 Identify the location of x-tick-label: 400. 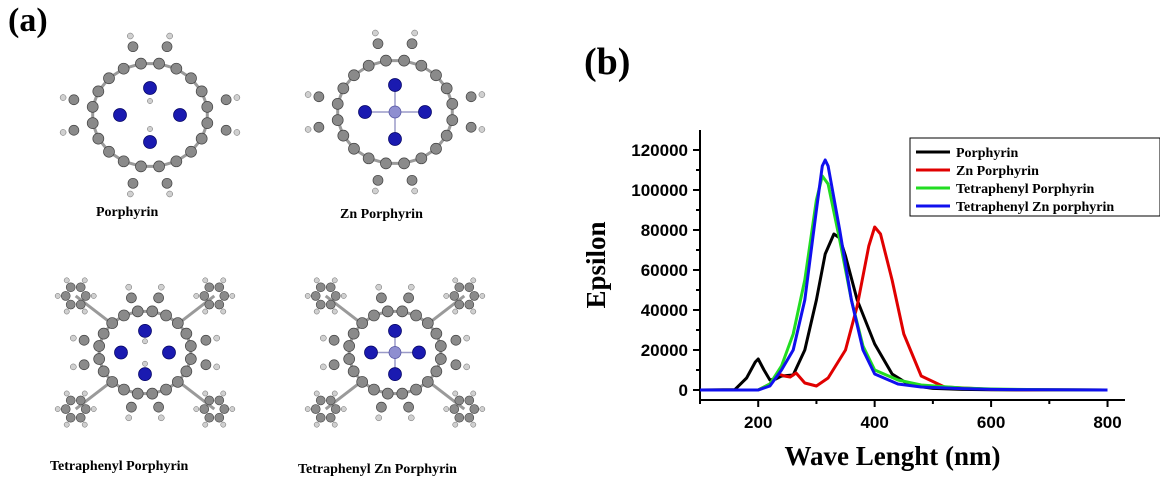
(874, 422).